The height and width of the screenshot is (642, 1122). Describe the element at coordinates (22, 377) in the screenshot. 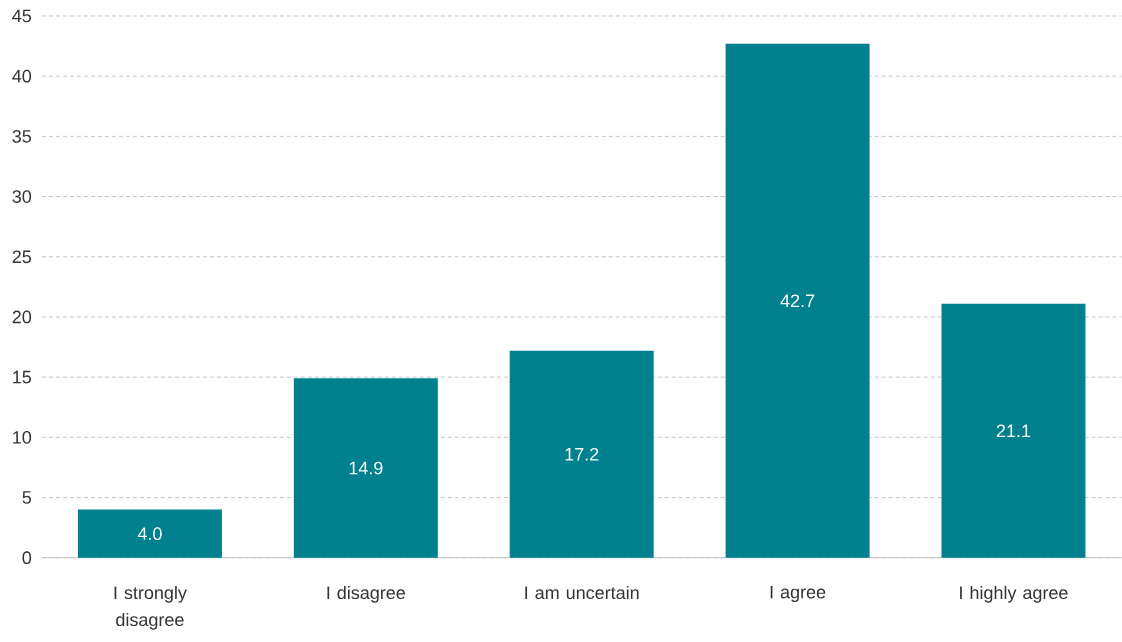

I see `y-tick-label: 15` at that location.